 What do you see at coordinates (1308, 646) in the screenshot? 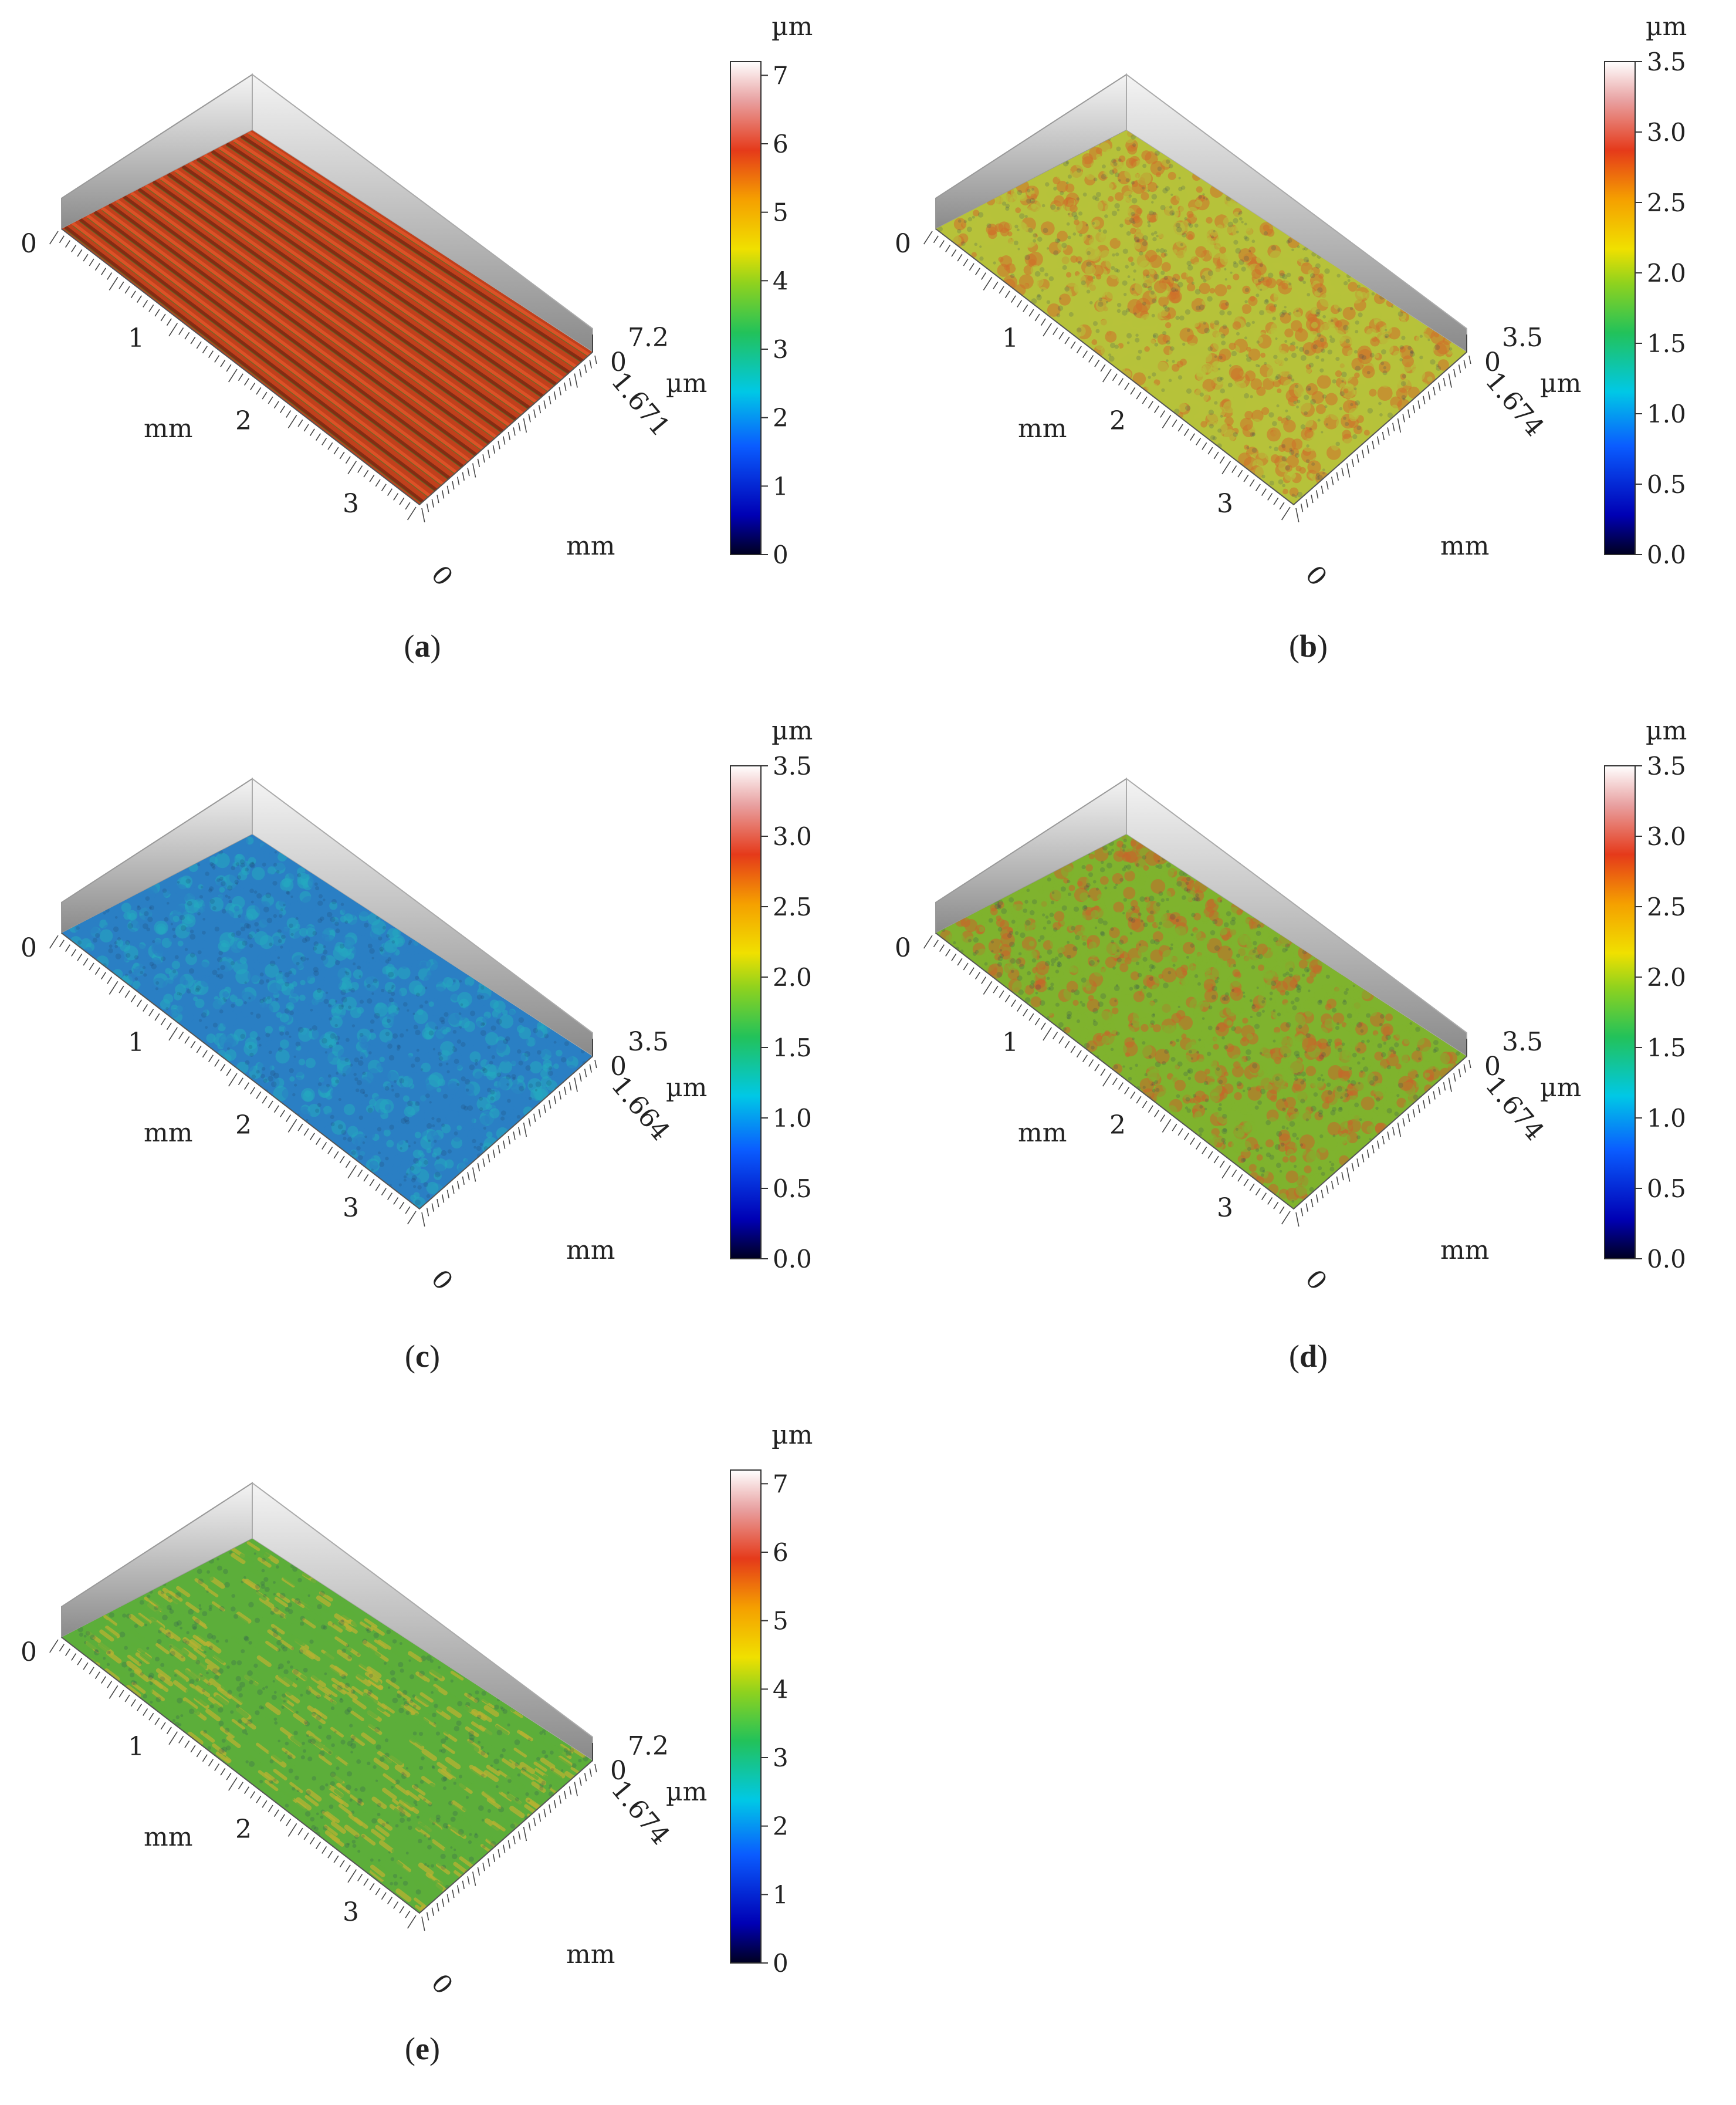
I see `panel-label-b: (b)` at bounding box center [1308, 646].